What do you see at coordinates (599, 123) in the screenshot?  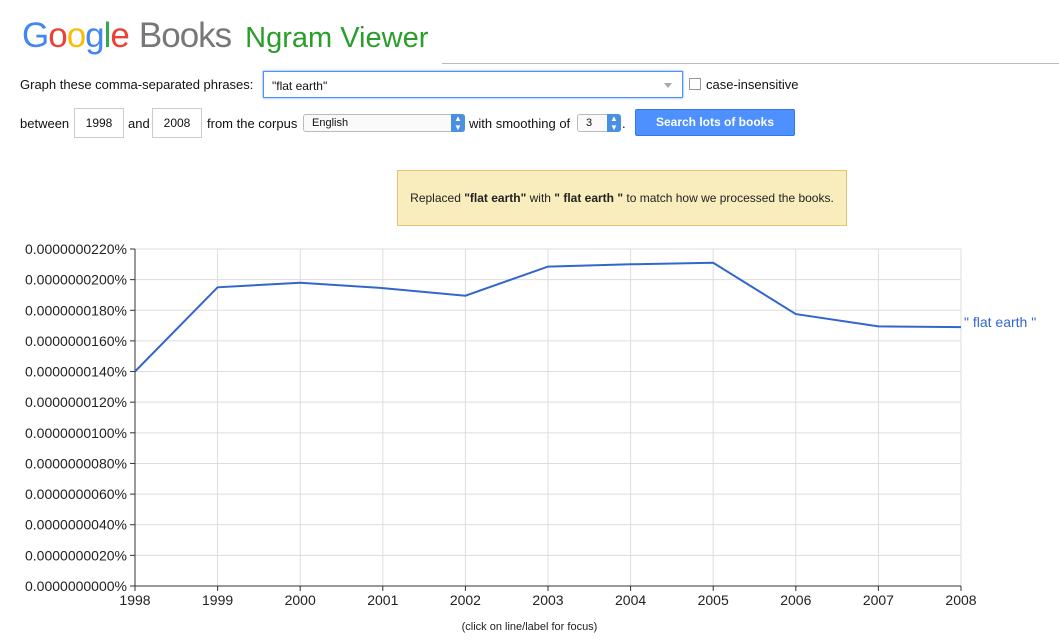 I see `smoothing-select: 3 ▲ ▼` at bounding box center [599, 123].